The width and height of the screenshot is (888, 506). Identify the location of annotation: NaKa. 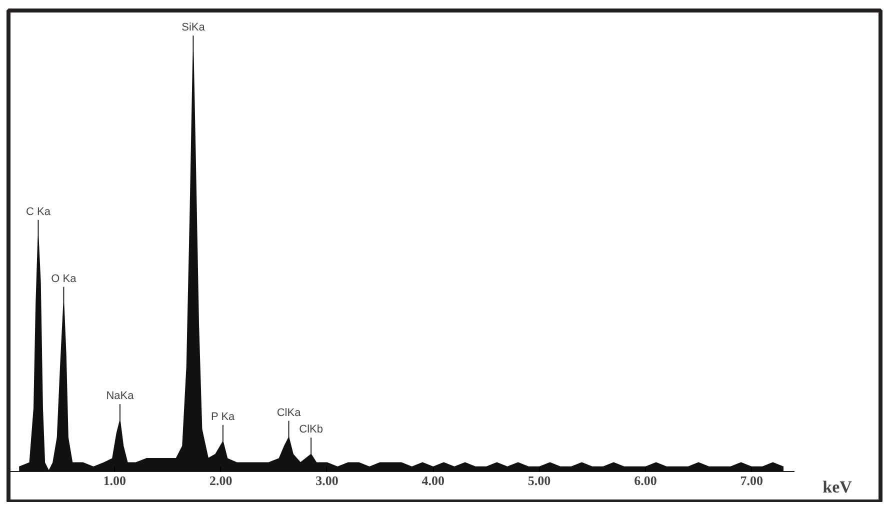
(120, 396).